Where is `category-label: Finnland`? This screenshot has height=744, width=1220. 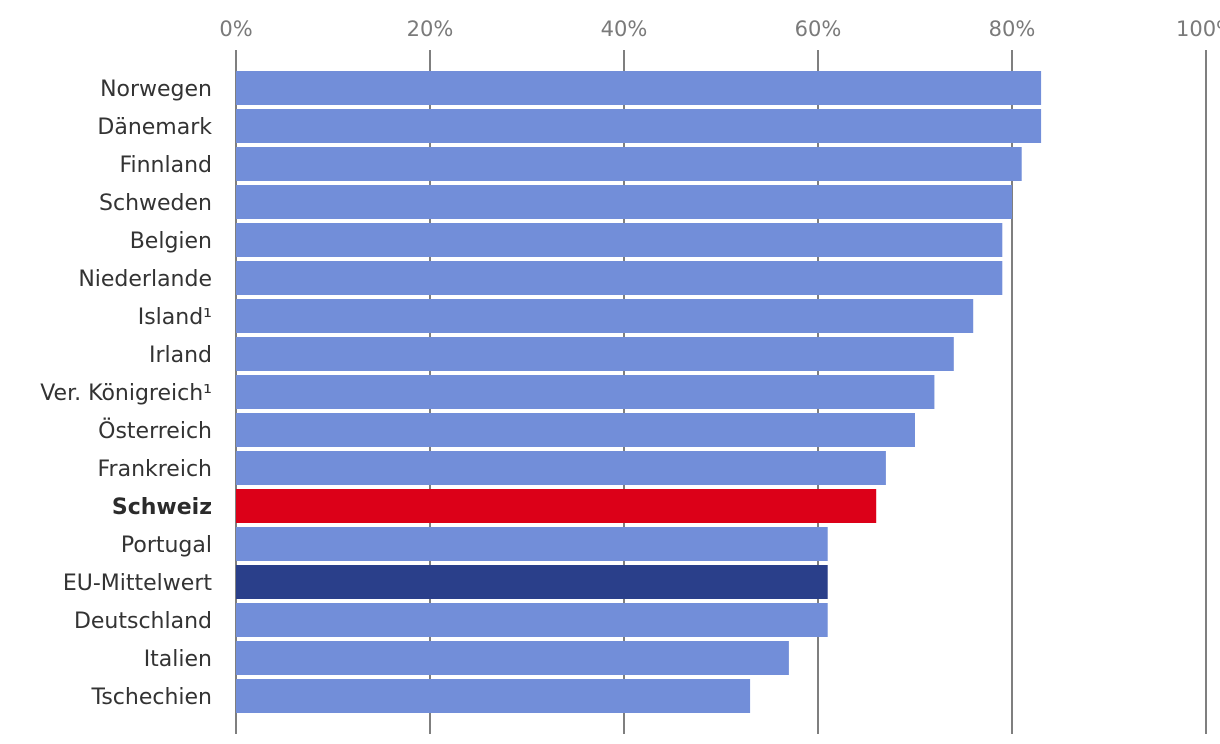 category-label: Finnland is located at coordinates (165, 165).